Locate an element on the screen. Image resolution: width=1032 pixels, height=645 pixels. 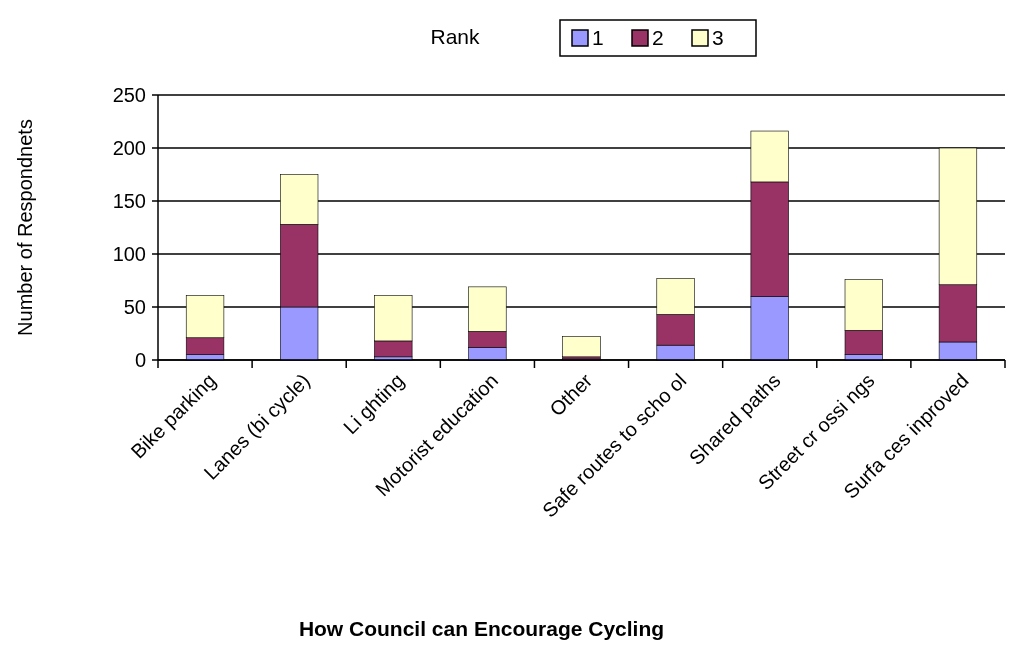
legend-title: Rank is located at coordinates (455, 36).